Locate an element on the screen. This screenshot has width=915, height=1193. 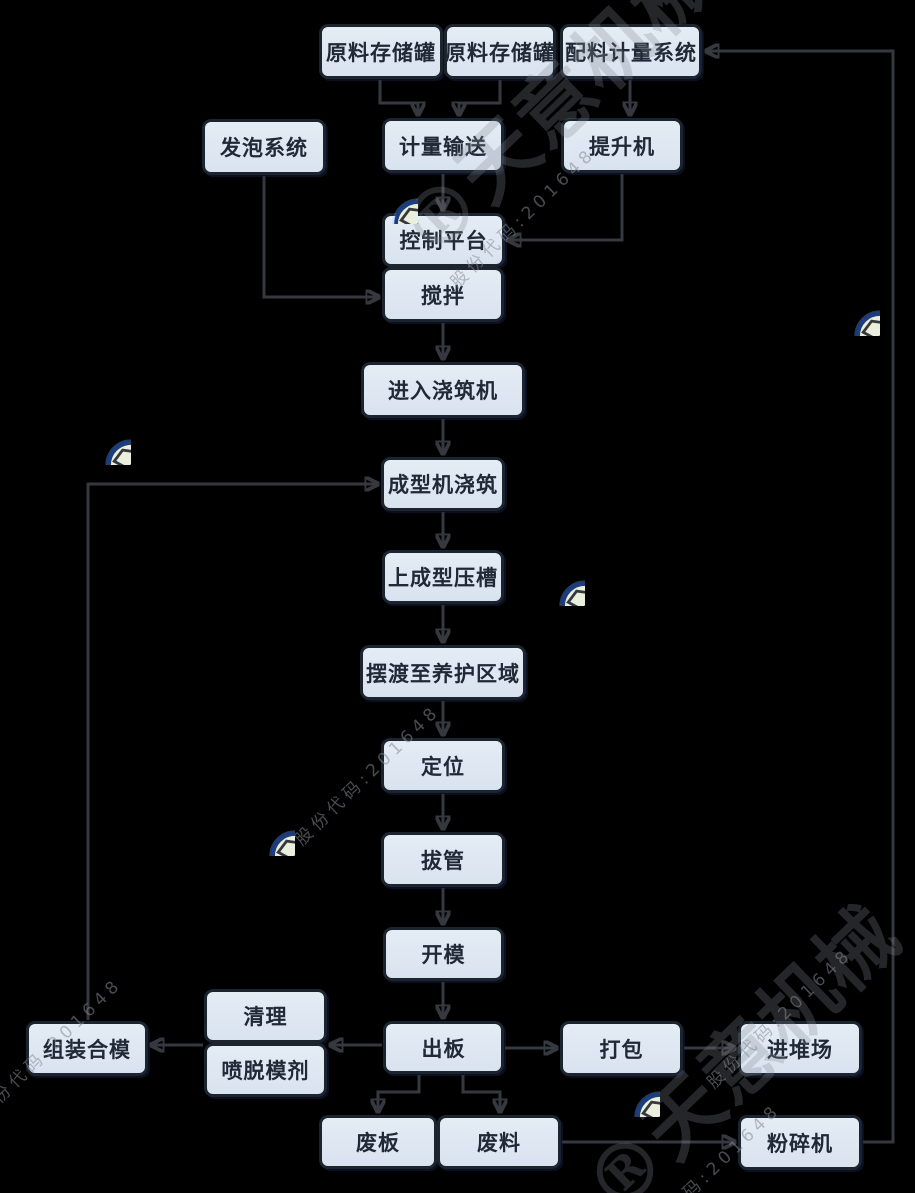
edge-tank1-metering is located at coordinates (398, 97).